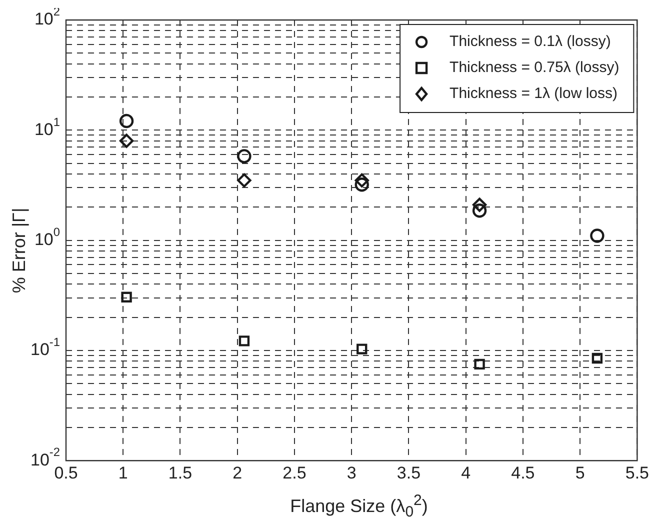 The width and height of the screenshot is (660, 529). Describe the element at coordinates (580, 472) in the screenshot. I see `x-tick-label: 5` at that location.